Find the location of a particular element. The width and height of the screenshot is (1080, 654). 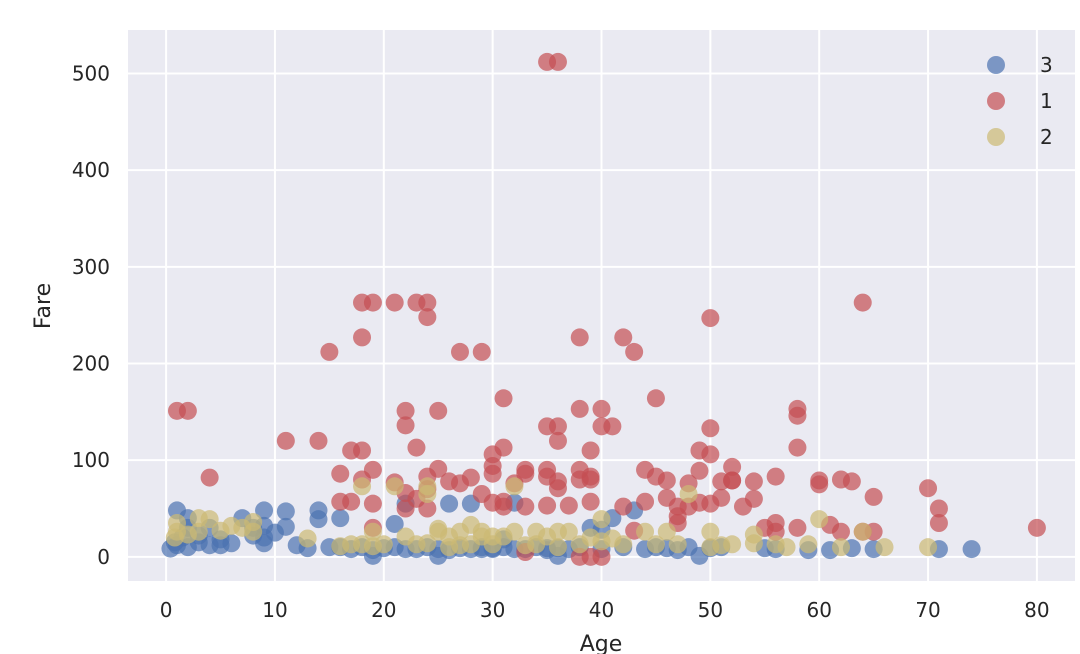

legend-label: 3 is located at coordinates (1046, 65).